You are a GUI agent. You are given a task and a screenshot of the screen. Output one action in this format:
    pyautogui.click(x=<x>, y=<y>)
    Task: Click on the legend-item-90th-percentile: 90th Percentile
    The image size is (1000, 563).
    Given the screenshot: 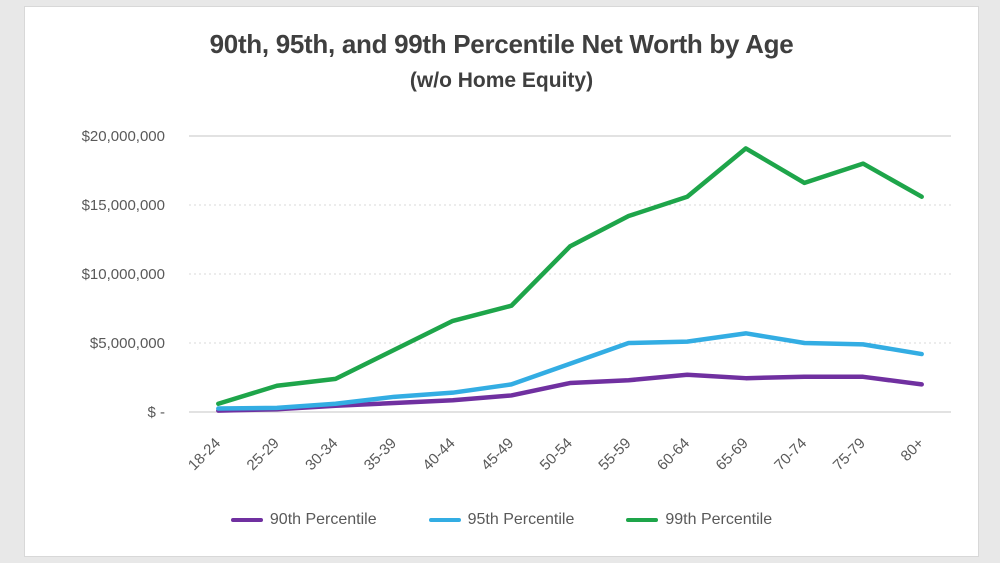 What is the action you would take?
    pyautogui.click(x=303, y=520)
    